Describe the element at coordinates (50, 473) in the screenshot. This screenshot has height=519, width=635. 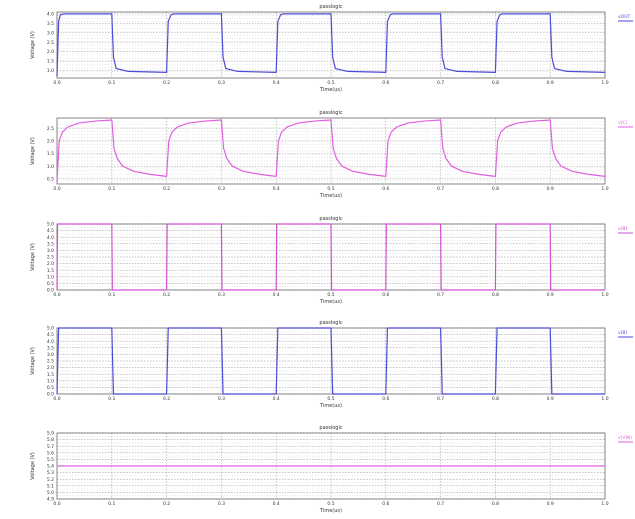
I see `y-tick-label: 5.3` at that location.